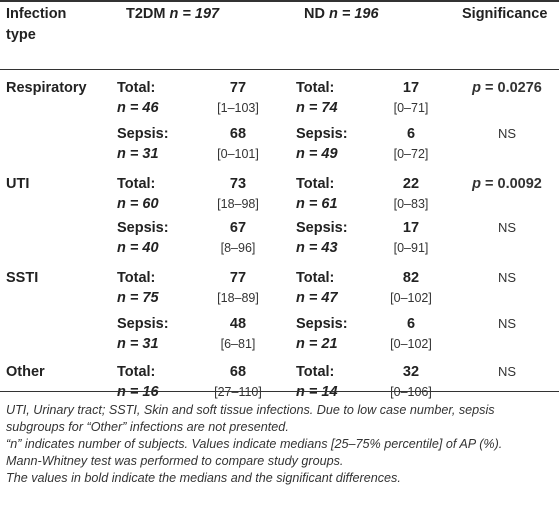 This screenshot has width=559, height=527. I want to click on header-t2dm: T2DM n = 197, so click(173, 14).